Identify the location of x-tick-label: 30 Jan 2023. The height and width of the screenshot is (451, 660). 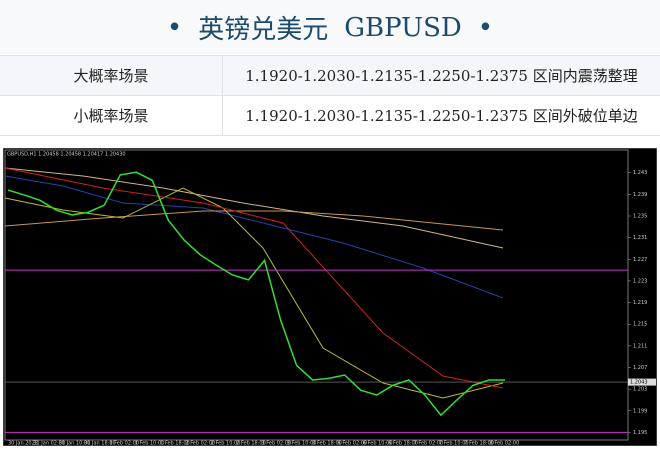
(23, 444).